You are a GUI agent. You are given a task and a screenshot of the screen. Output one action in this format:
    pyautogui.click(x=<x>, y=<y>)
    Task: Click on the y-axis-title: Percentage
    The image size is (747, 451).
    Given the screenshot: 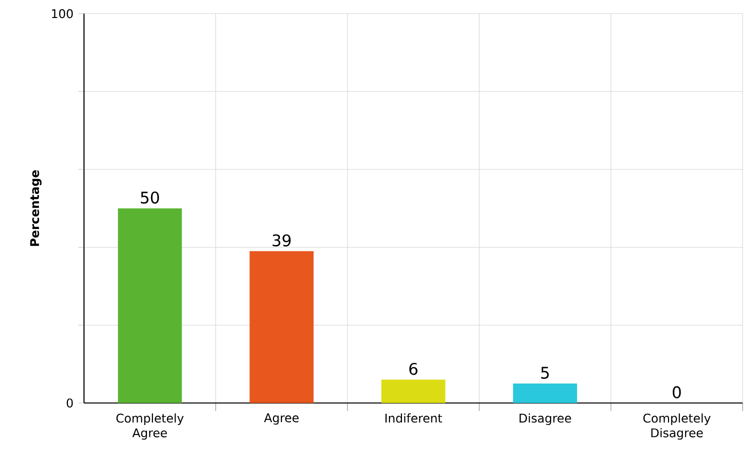 What is the action you would take?
    pyautogui.click(x=36, y=208)
    